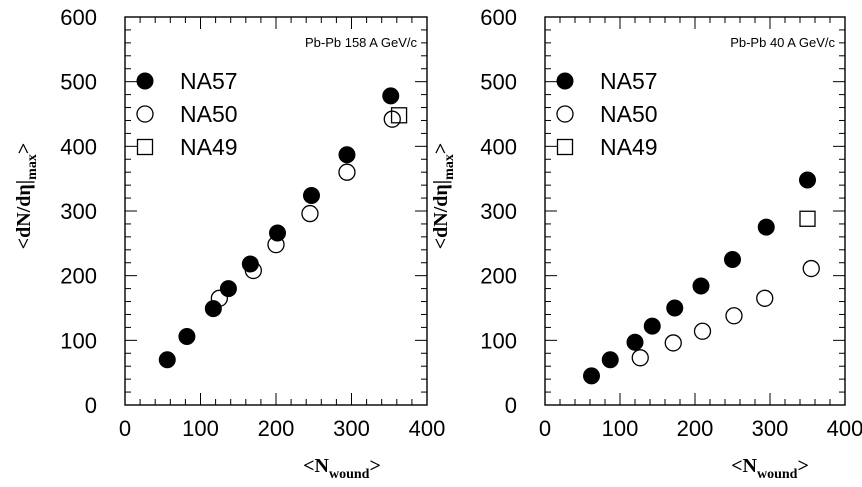  Describe the element at coordinates (361, 42) in the screenshot. I see `collision-annotation: Pb-Pb 158 A GeV/c` at that location.